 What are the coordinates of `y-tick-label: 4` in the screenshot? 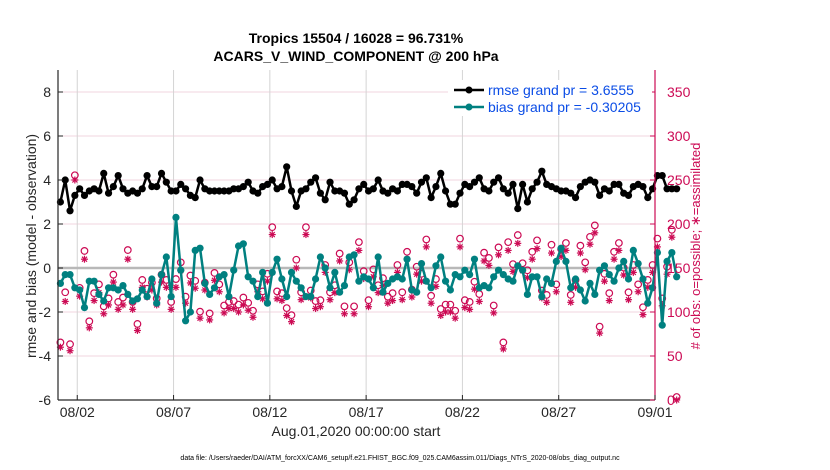 It's located at (47, 180).